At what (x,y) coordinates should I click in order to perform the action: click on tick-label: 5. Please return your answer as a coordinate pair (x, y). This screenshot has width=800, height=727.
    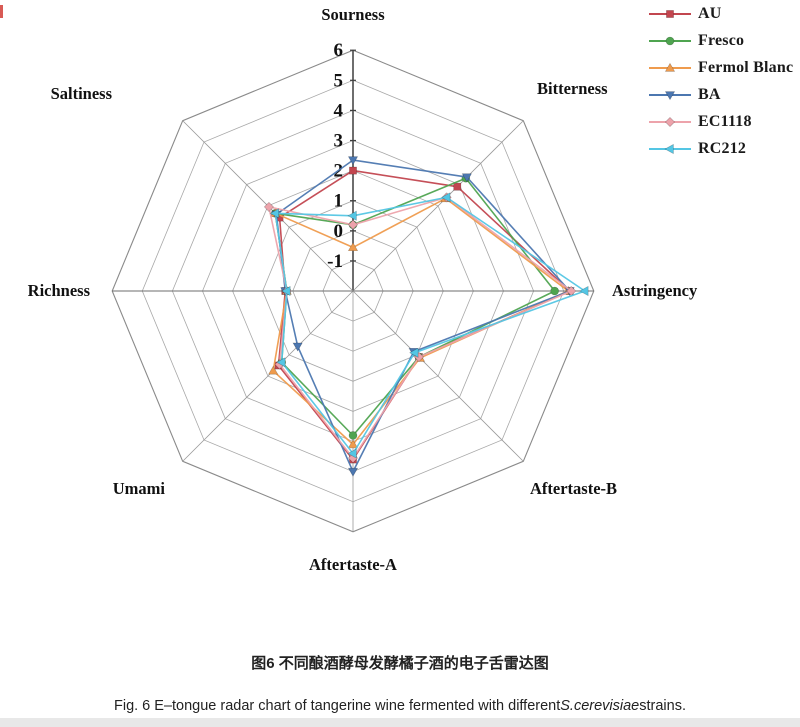
    Looking at the image, I should click on (339, 80).